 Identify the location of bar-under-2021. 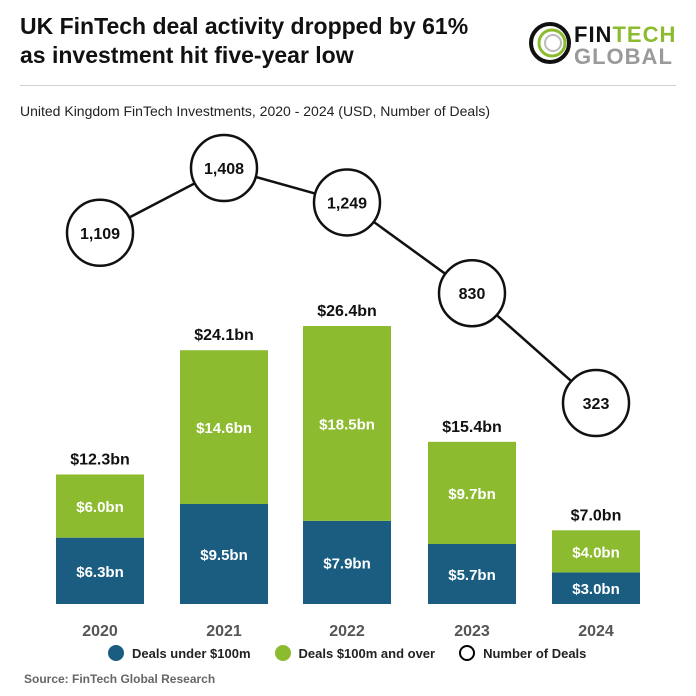
(224, 553).